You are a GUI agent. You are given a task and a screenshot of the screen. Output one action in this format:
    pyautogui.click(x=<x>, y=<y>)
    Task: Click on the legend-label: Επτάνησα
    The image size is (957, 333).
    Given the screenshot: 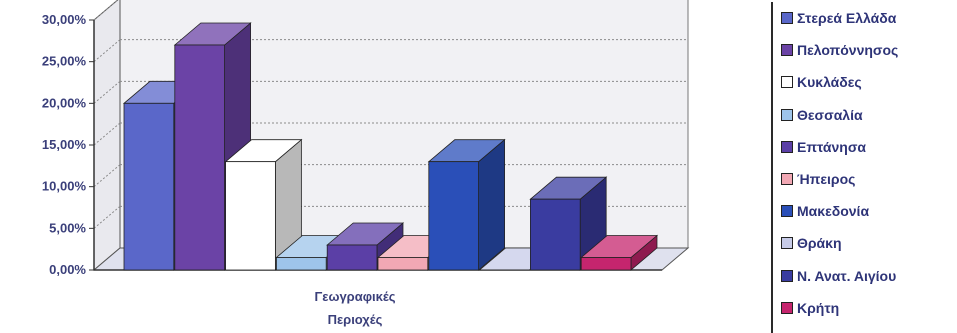 What is the action you would take?
    pyautogui.click(x=832, y=146)
    